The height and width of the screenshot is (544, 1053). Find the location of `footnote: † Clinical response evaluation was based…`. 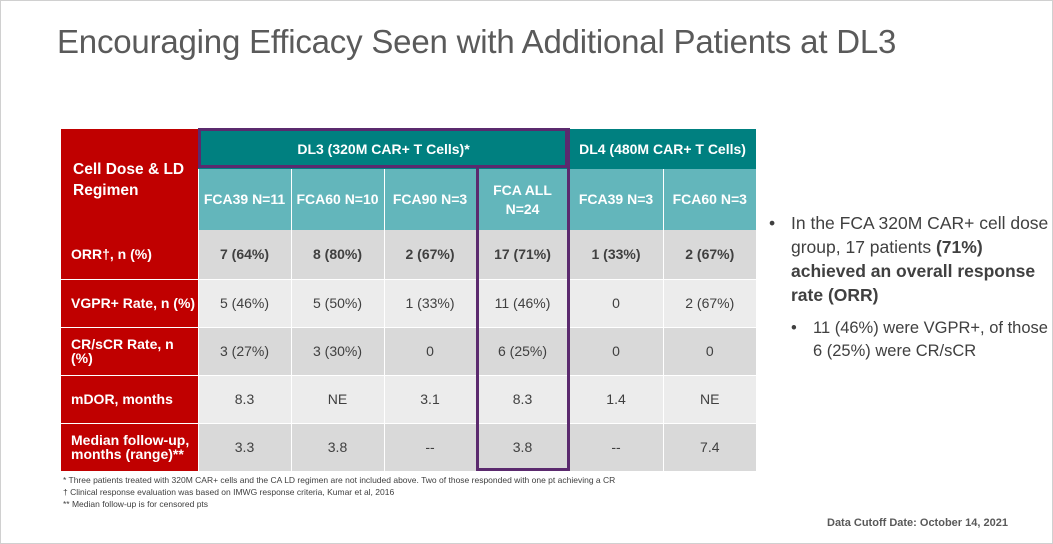

footnote: † Clinical response evaluation was based… is located at coordinates (229, 492).